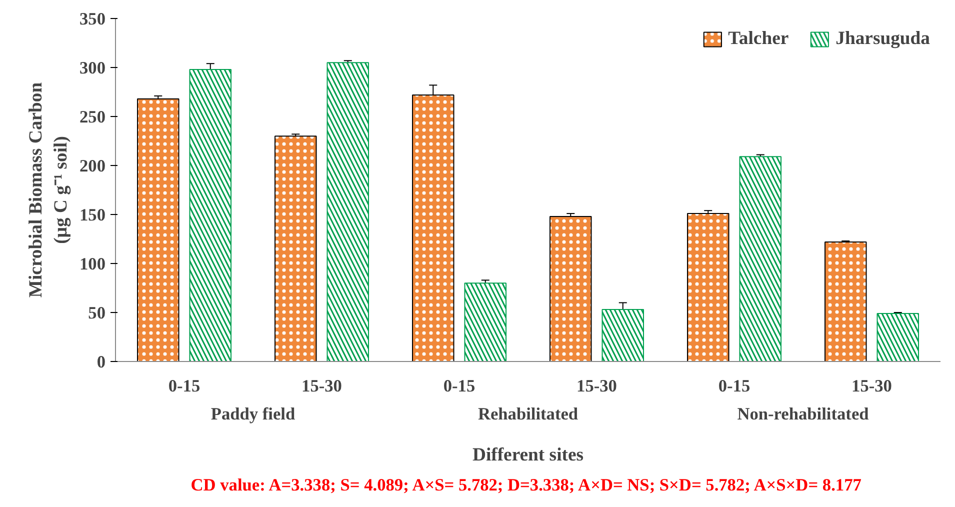 The image size is (955, 507). Describe the element at coordinates (97, 313) in the screenshot. I see `y-tick-label: 50` at that location.